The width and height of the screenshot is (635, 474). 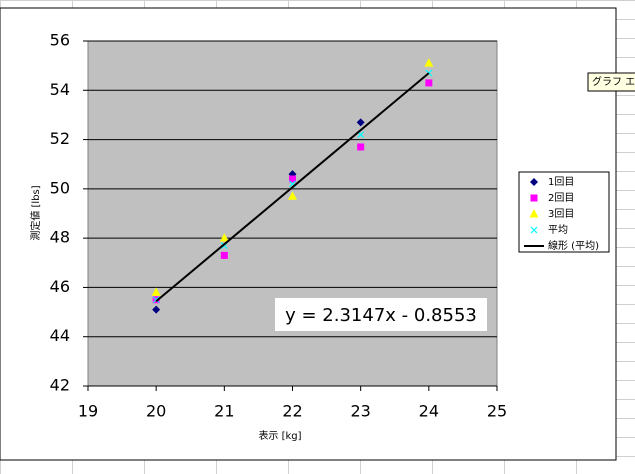 I want to click on x-tick-label: 23, so click(x=360, y=411).